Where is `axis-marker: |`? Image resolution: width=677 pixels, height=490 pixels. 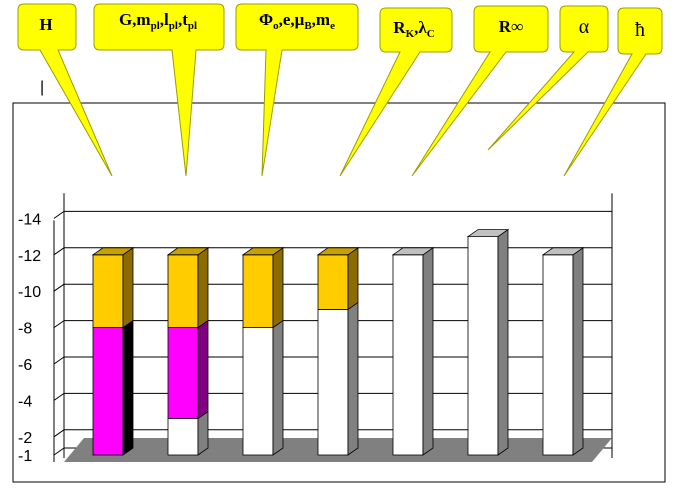 axis-marker: | is located at coordinates (42, 87).